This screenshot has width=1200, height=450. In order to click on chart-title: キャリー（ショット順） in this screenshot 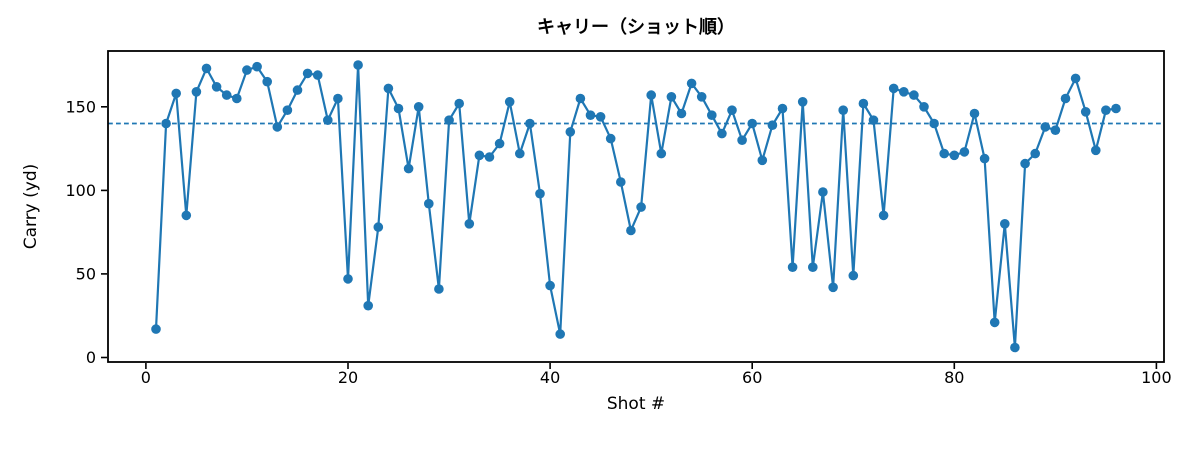, I will do `click(636, 27)`.